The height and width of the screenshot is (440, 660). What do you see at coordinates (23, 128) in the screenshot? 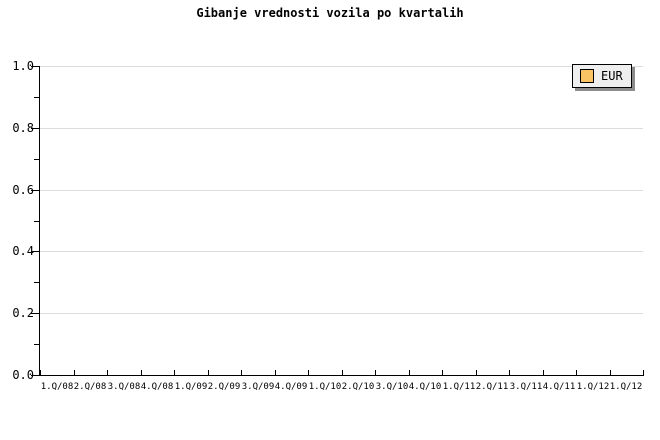
I see `y-axis-tick-label: 0.8` at bounding box center [23, 128].